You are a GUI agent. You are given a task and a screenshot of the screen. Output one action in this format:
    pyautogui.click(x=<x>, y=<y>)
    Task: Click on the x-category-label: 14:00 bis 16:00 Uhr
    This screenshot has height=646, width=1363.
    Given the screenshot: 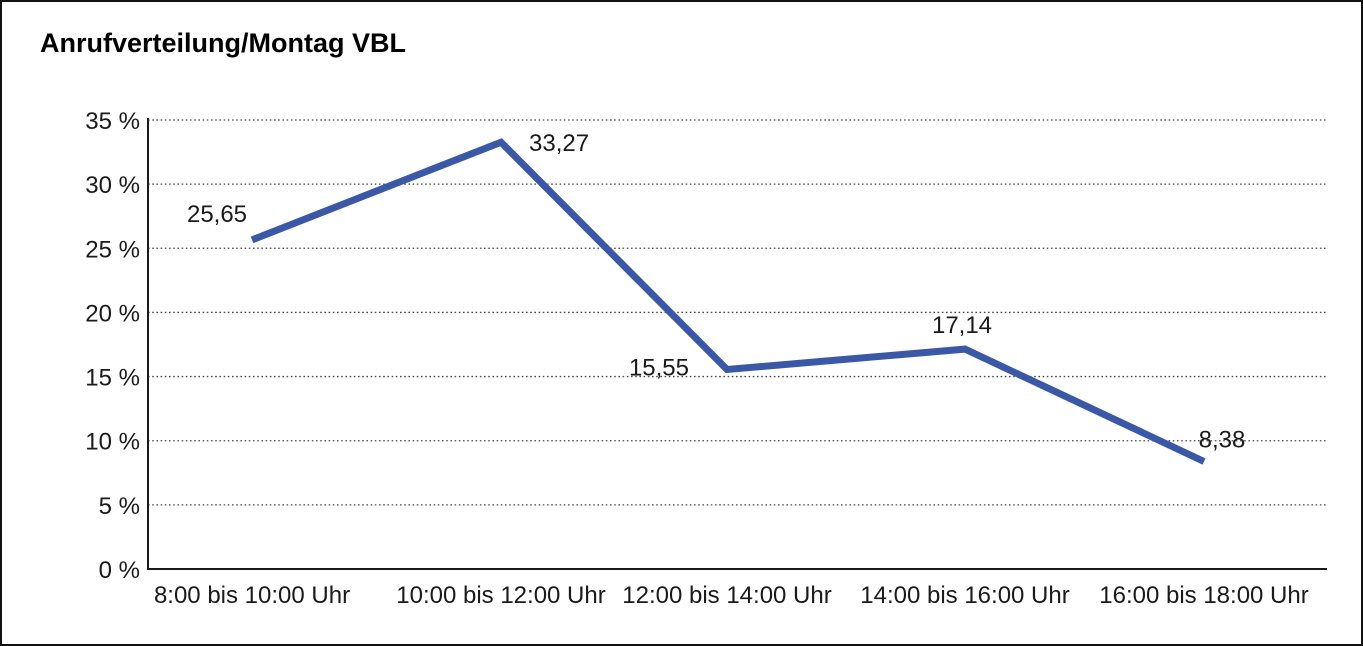 What is the action you would take?
    pyautogui.click(x=964, y=595)
    